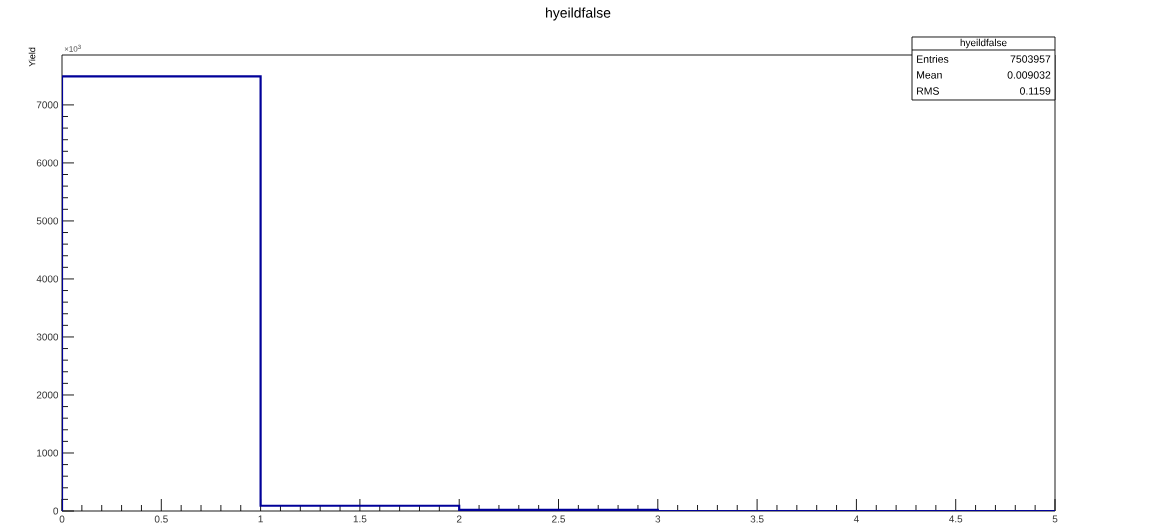  I want to click on annotation: 7503957, so click(1030, 59).